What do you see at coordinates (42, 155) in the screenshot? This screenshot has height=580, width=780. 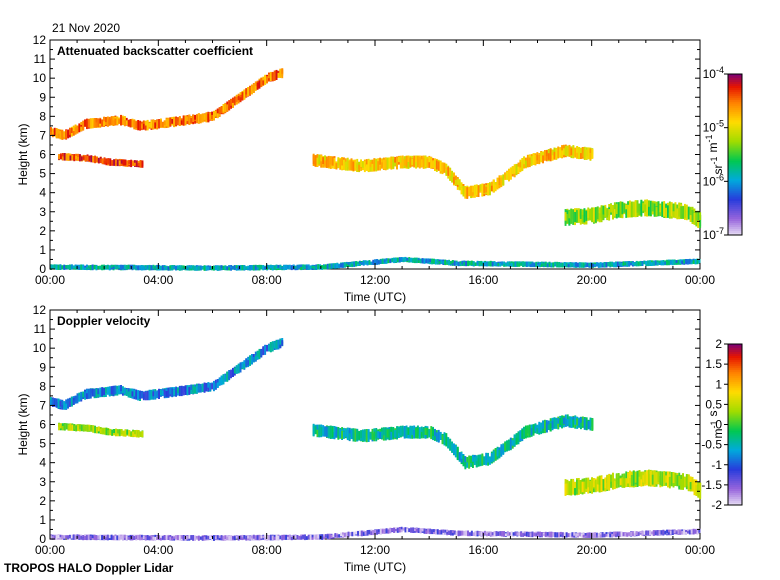 I see `y-tick-label: 6` at bounding box center [42, 155].